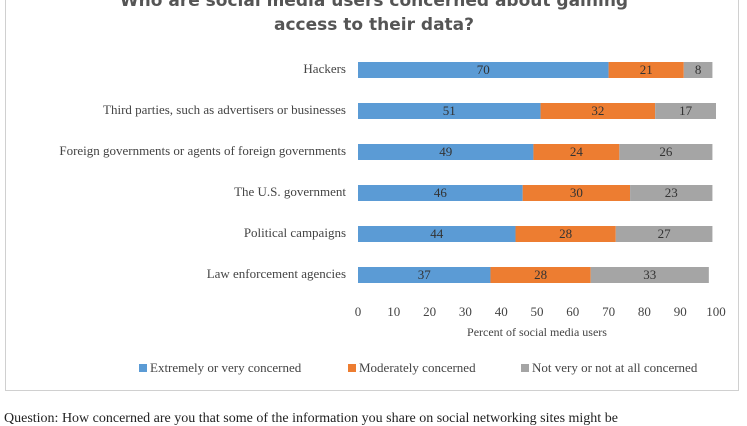  What do you see at coordinates (276, 273) in the screenshot?
I see `y-tick-label: Law enforcement agencies` at bounding box center [276, 273].